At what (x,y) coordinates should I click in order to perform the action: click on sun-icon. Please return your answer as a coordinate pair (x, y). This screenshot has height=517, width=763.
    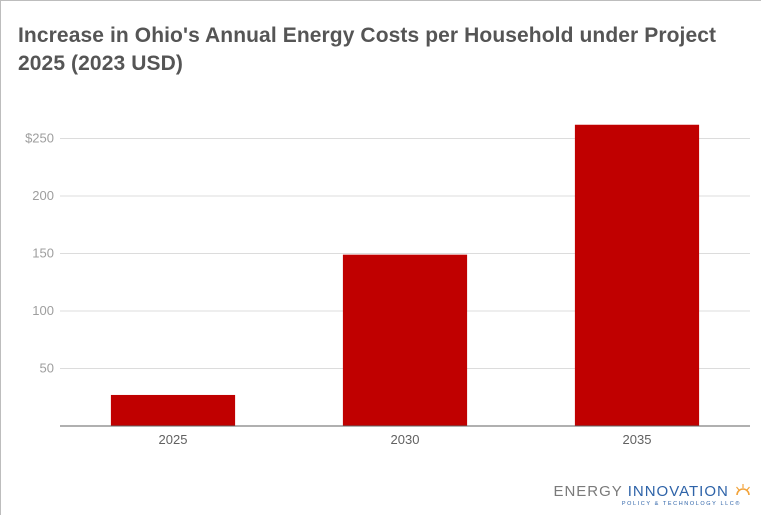
    Looking at the image, I should click on (743, 490).